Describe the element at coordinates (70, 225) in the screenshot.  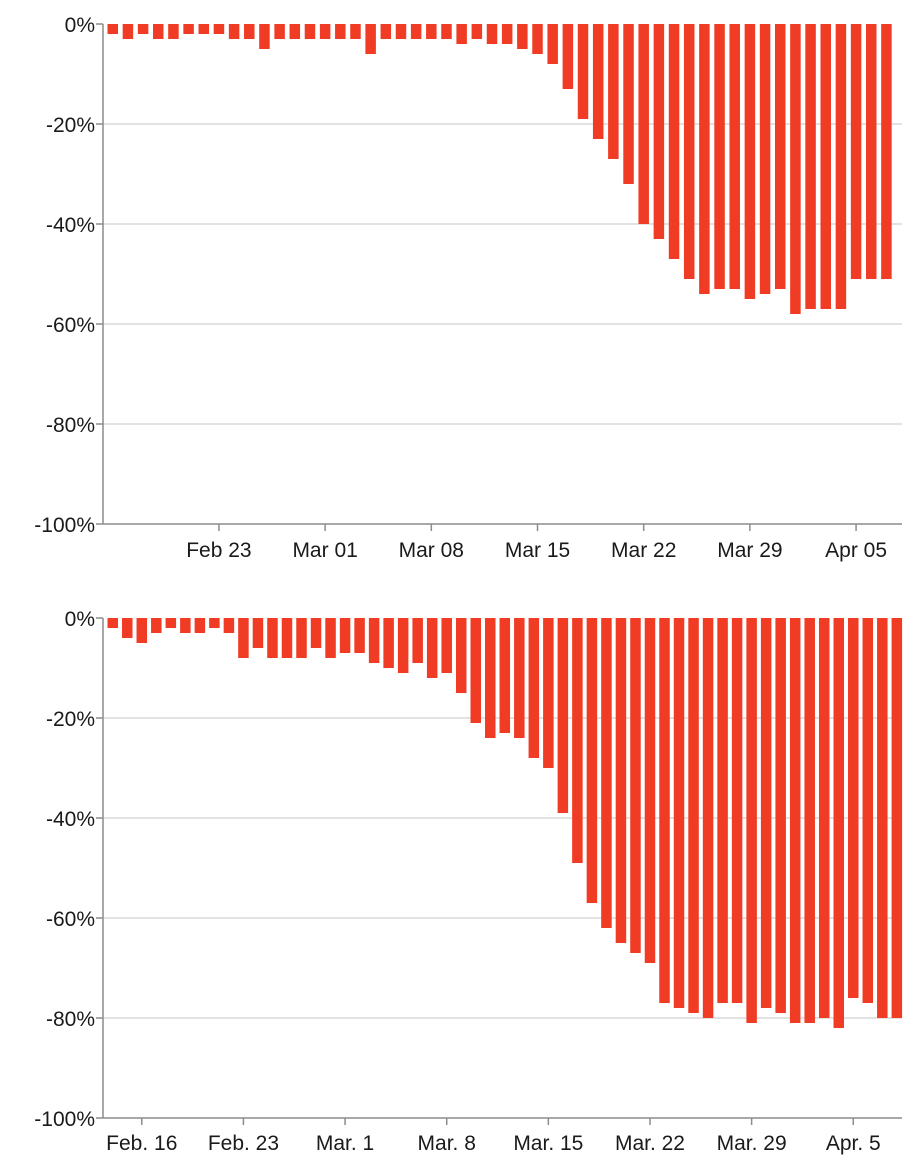
I see `top-y-tick-label: -40%` at that location.